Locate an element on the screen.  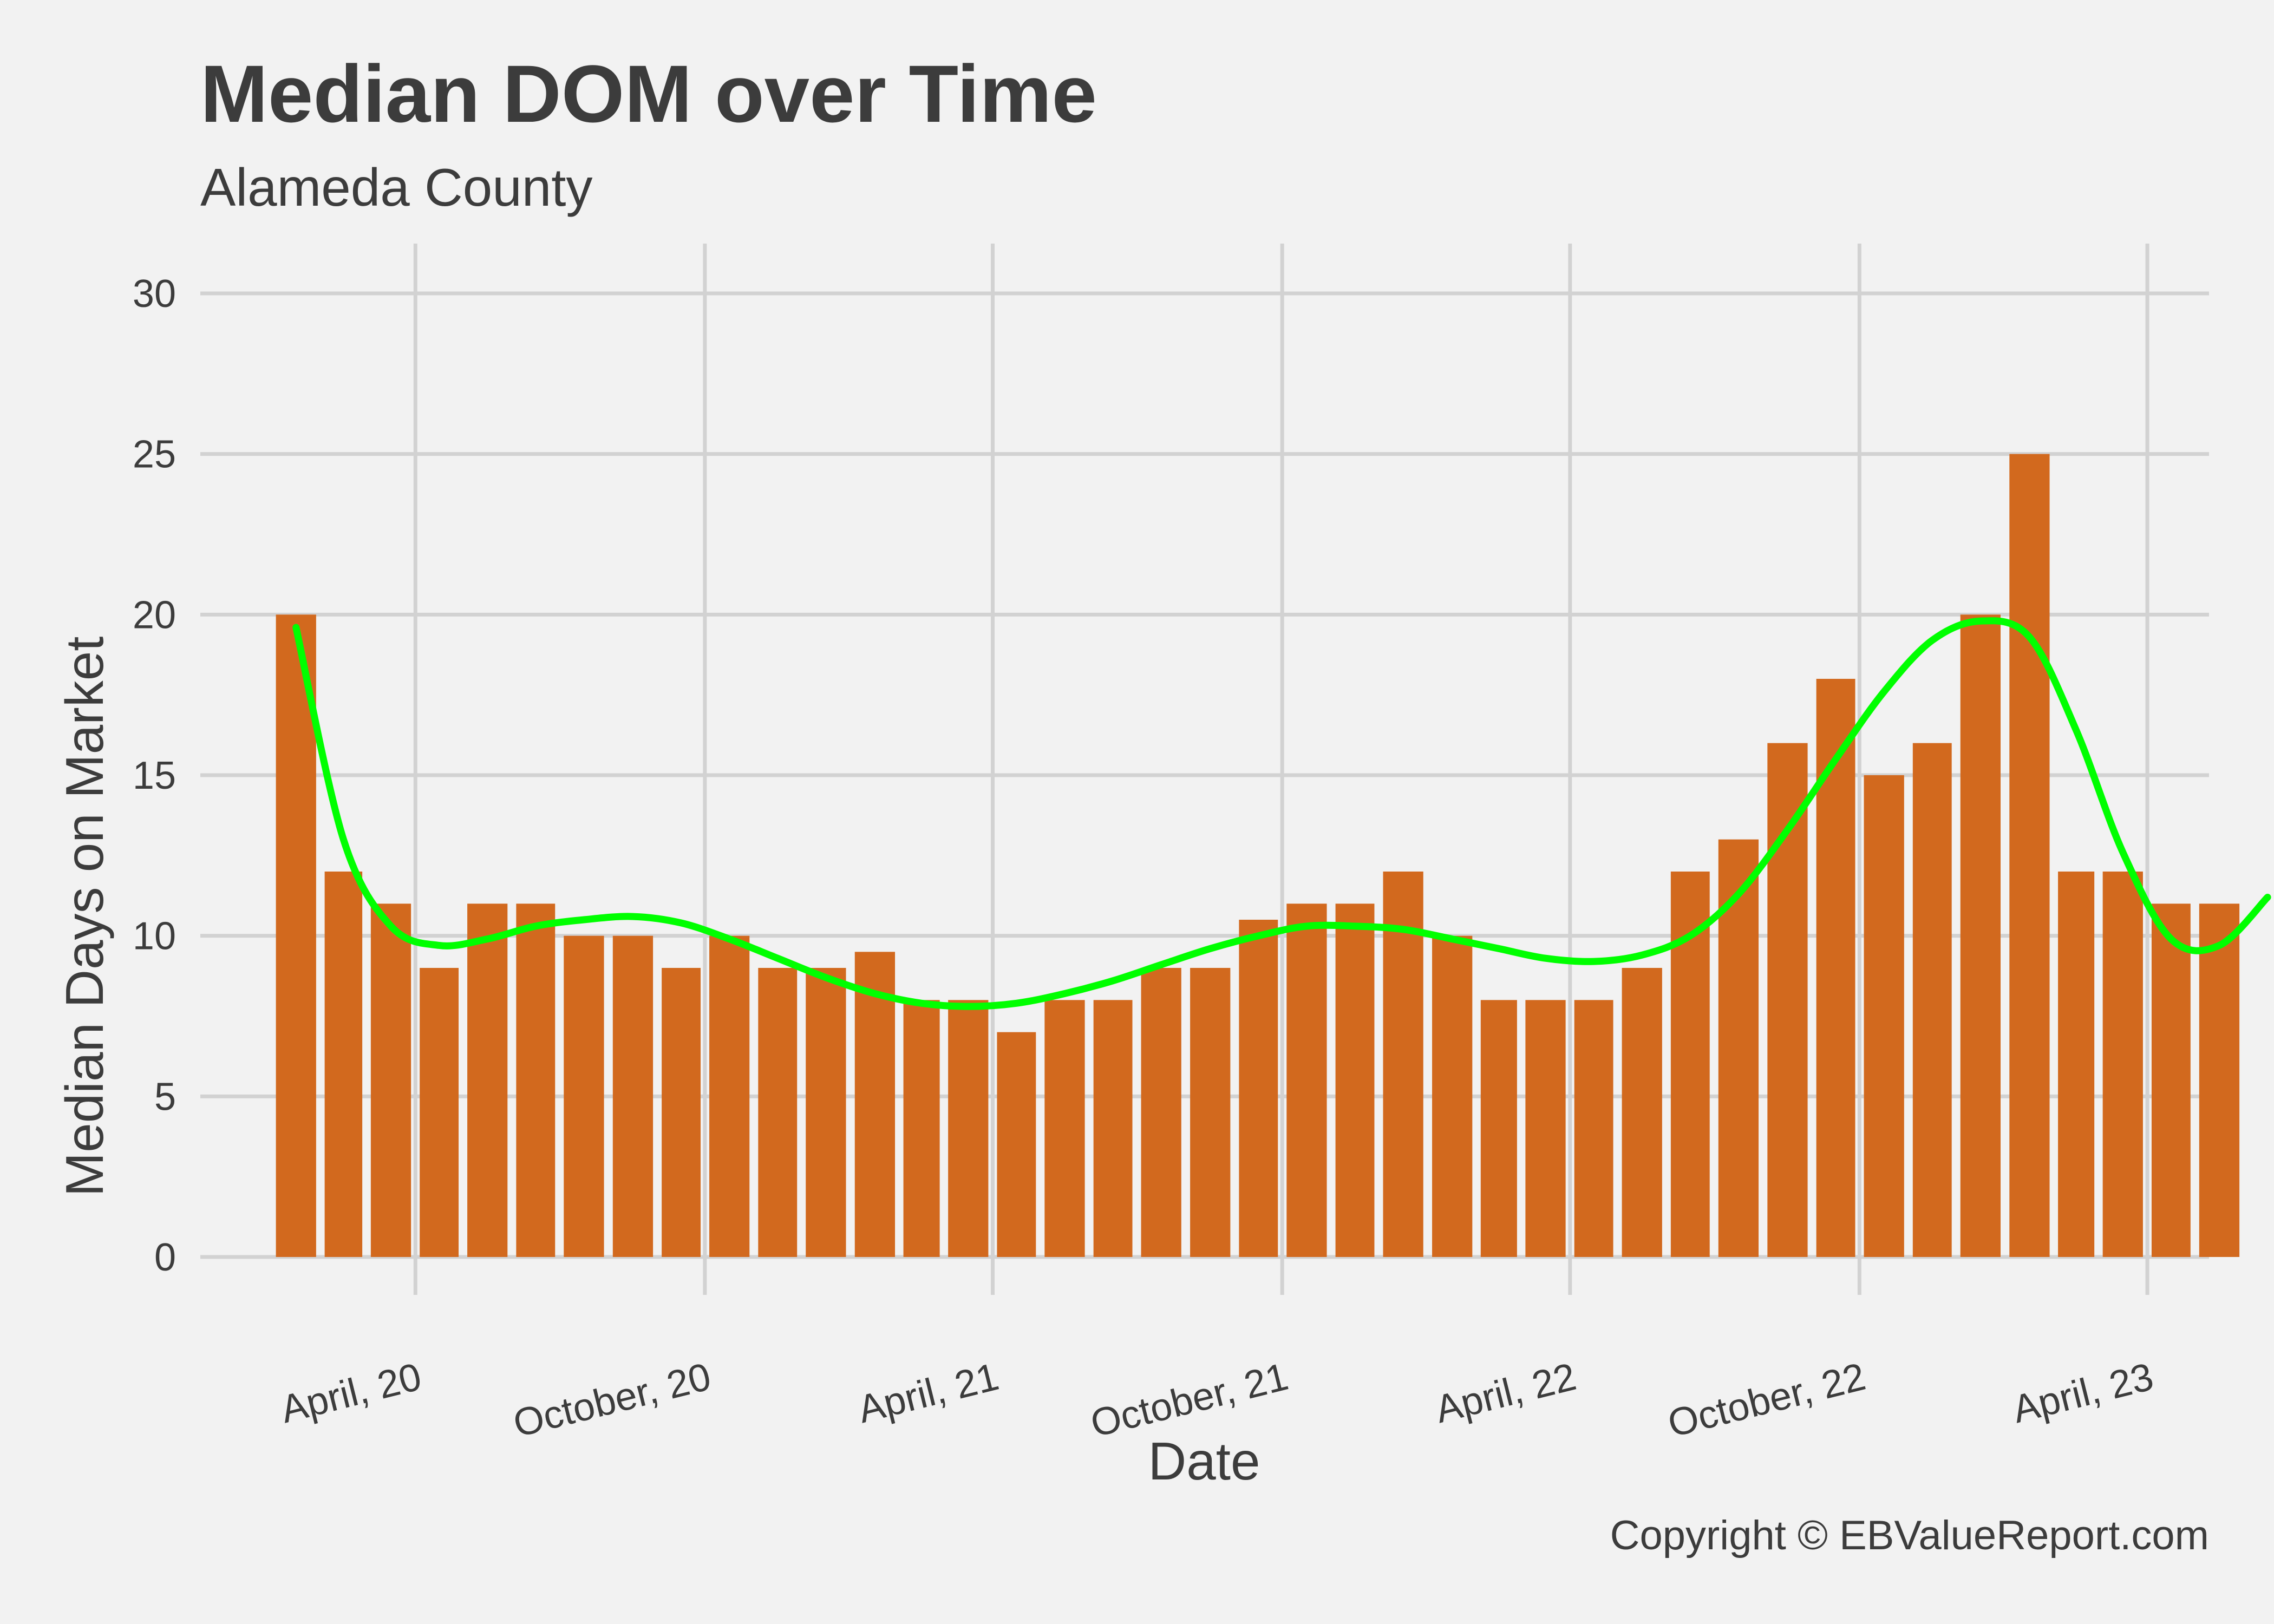
x-tick-label: April, 21 is located at coordinates (929, 1393).